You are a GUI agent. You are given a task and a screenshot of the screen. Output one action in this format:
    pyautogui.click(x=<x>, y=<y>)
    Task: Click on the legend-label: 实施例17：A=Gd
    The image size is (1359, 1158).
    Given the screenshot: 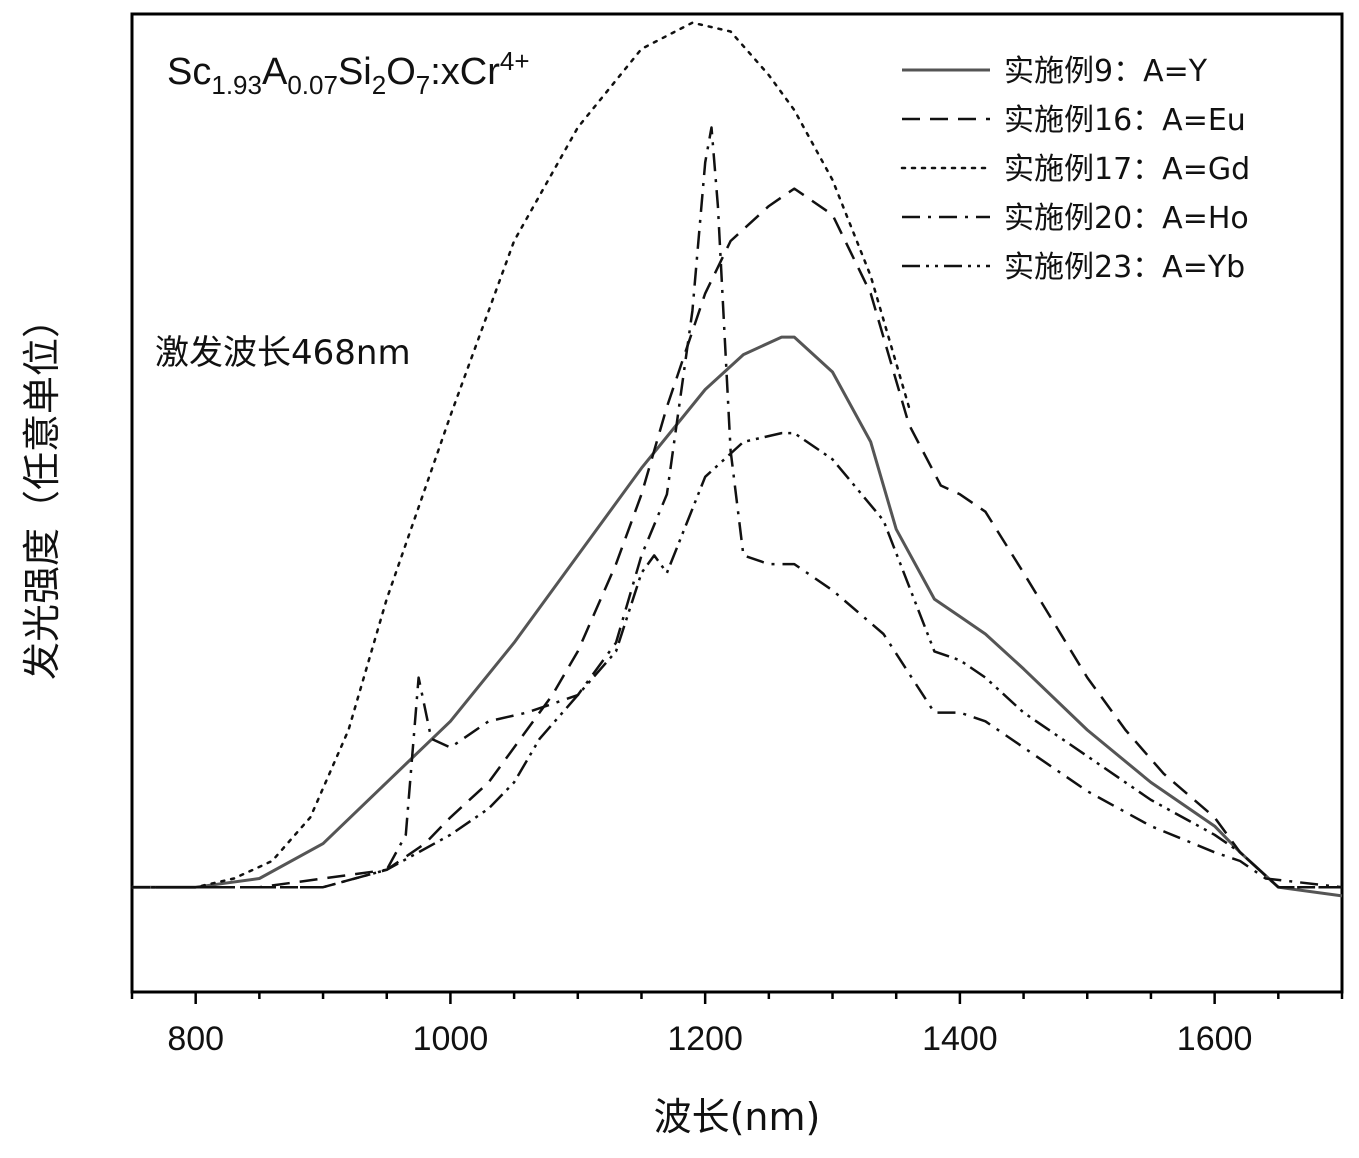 What is the action you would take?
    pyautogui.click(x=1127, y=169)
    